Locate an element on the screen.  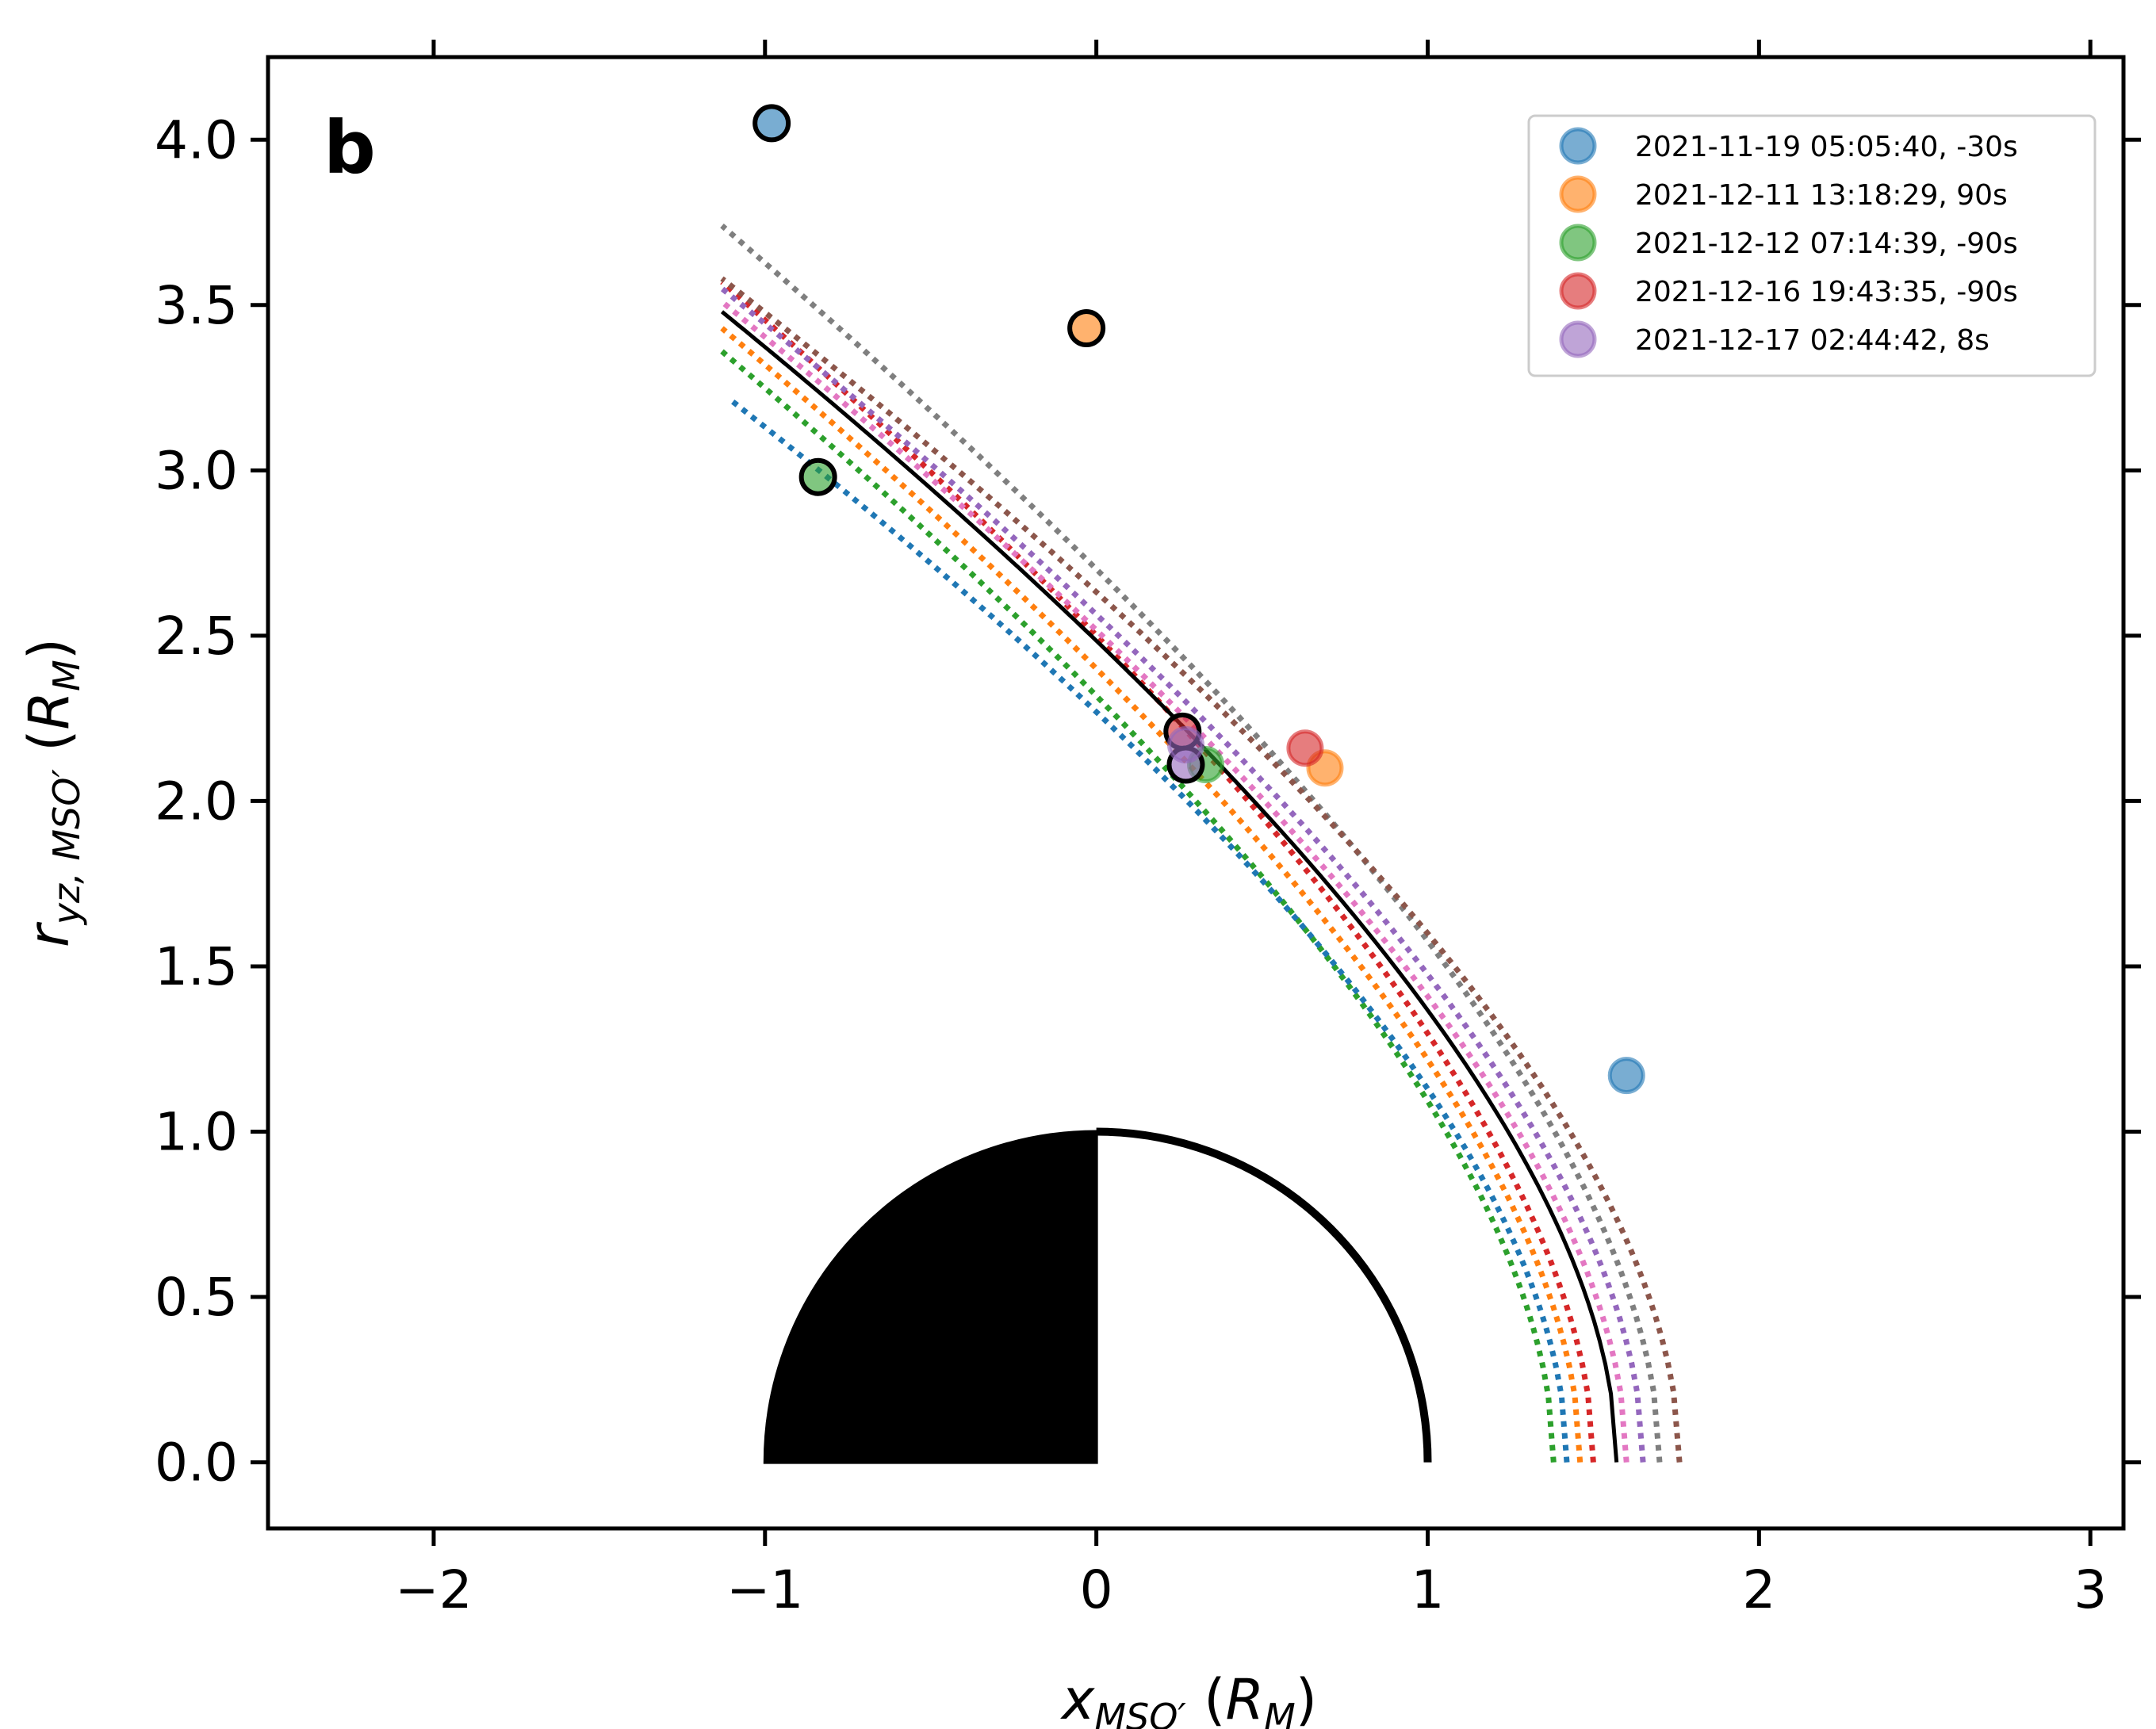
data-point-red is located at coordinates (1305, 748).